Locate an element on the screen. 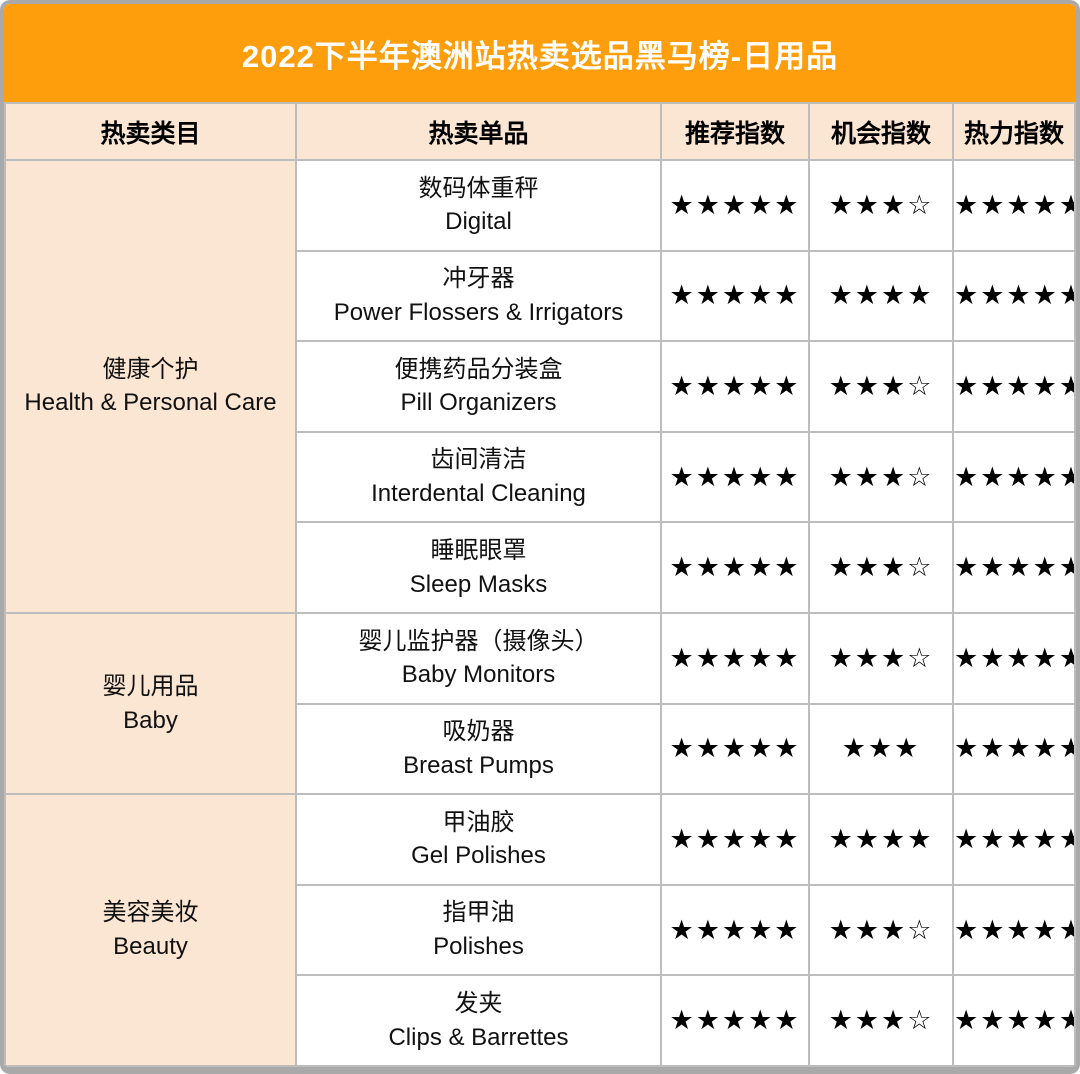 The width and height of the screenshot is (1080, 1074). product-name-zh: 便携药品分装盒 is located at coordinates (478, 369).